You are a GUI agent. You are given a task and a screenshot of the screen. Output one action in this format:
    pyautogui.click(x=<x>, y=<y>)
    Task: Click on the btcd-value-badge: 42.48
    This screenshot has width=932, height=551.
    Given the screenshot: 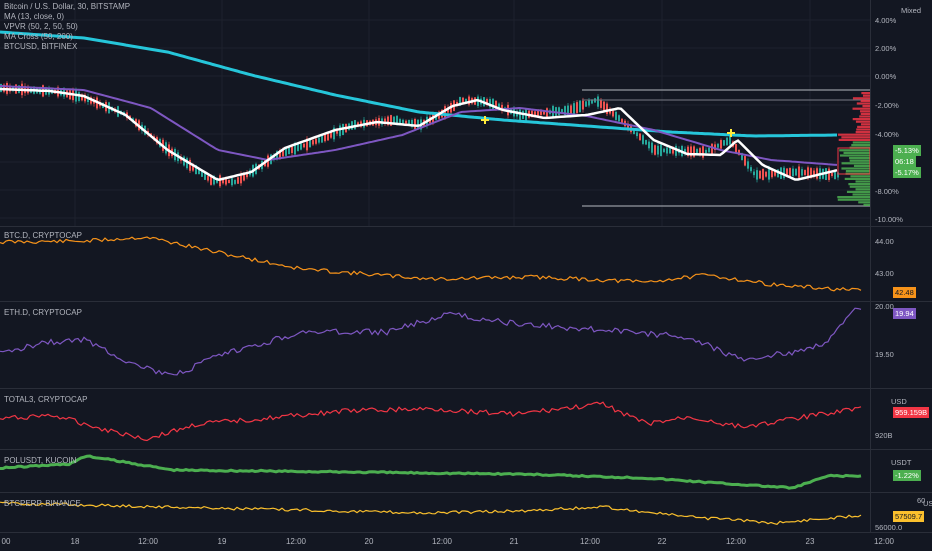 What is the action you would take?
    pyautogui.click(x=904, y=292)
    